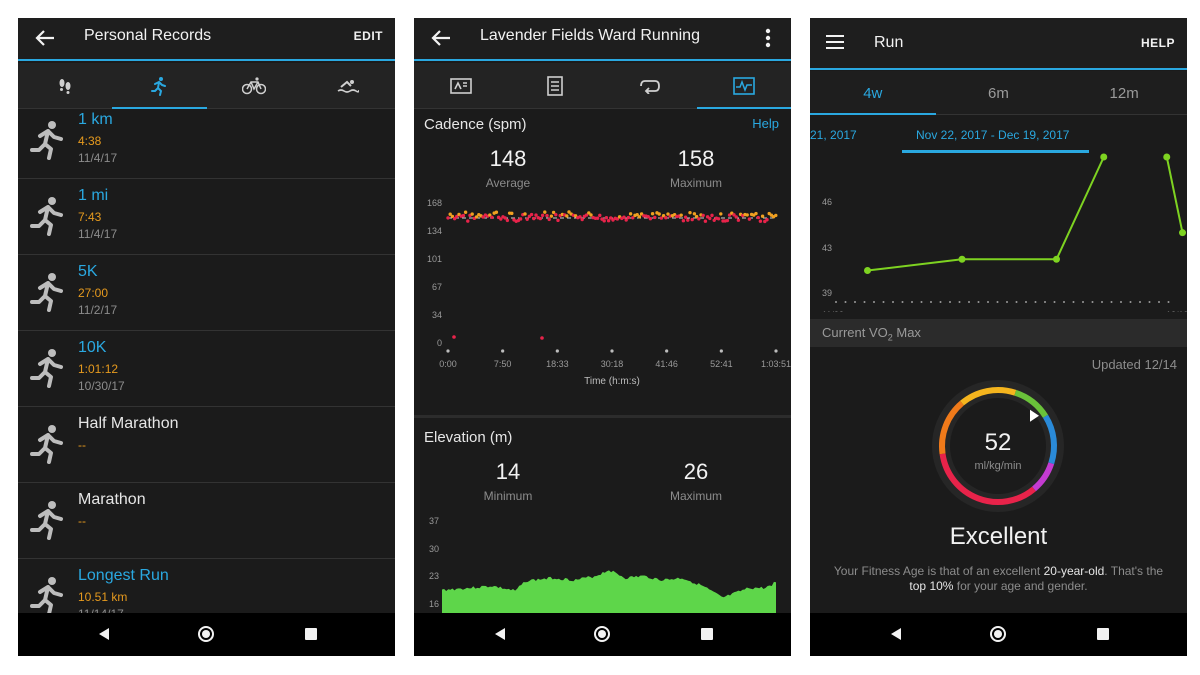 The width and height of the screenshot is (1200, 675). What do you see at coordinates (1124, 93) in the screenshot?
I see `tab-12m: 12m` at bounding box center [1124, 93].